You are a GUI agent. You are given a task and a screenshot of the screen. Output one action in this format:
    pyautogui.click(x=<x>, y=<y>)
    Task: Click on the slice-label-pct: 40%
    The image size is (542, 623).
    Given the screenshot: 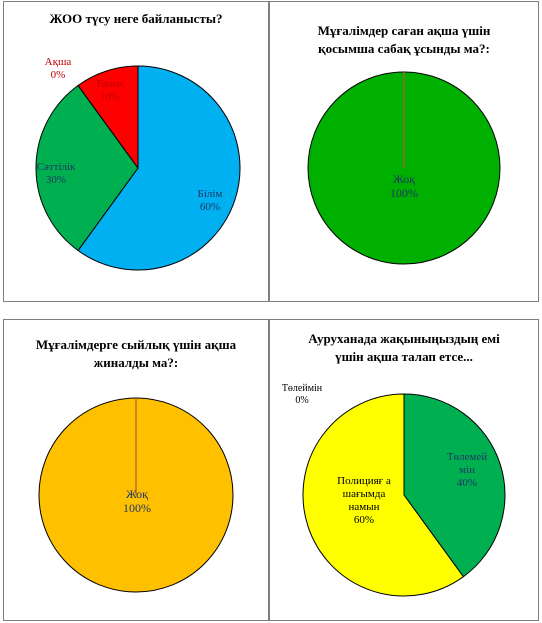 What is the action you would take?
    pyautogui.click(x=467, y=483)
    